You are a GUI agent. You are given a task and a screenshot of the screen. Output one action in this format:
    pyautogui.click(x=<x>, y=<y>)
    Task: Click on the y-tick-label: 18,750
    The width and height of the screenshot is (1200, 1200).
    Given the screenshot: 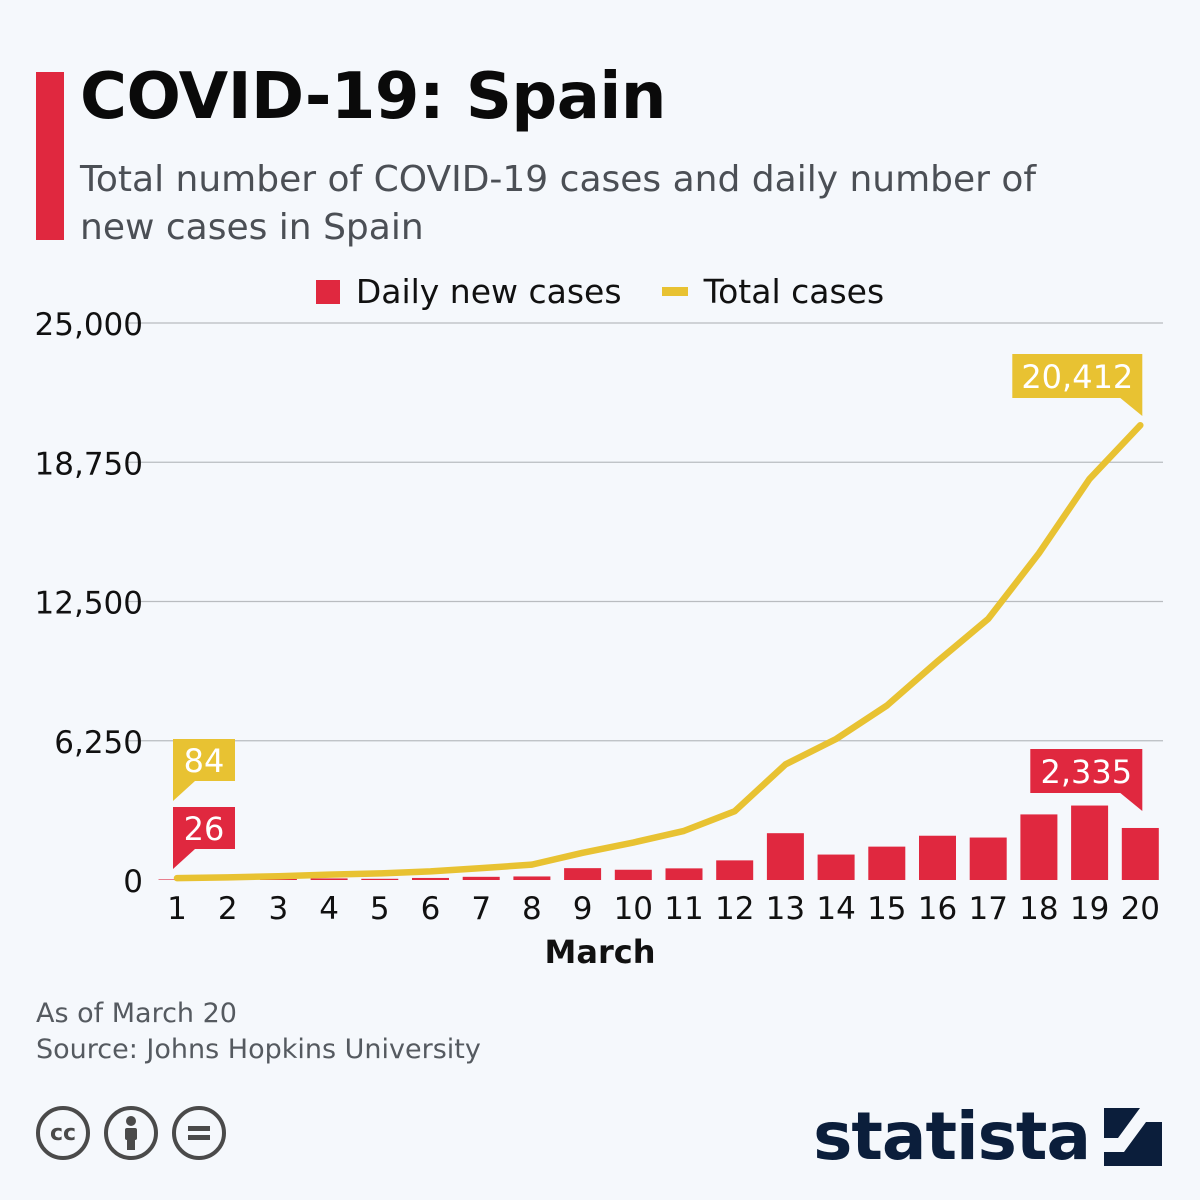 What is the action you would take?
    pyautogui.click(x=89, y=464)
    